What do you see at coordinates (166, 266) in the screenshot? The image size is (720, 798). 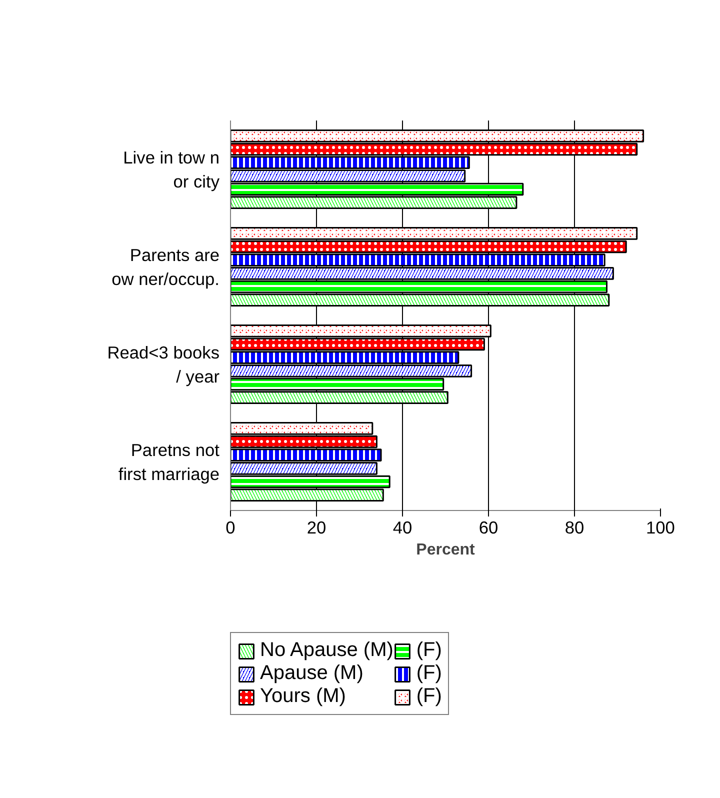 I see `y-tick-label: Parents are ow ner/occup.` at bounding box center [166, 266].